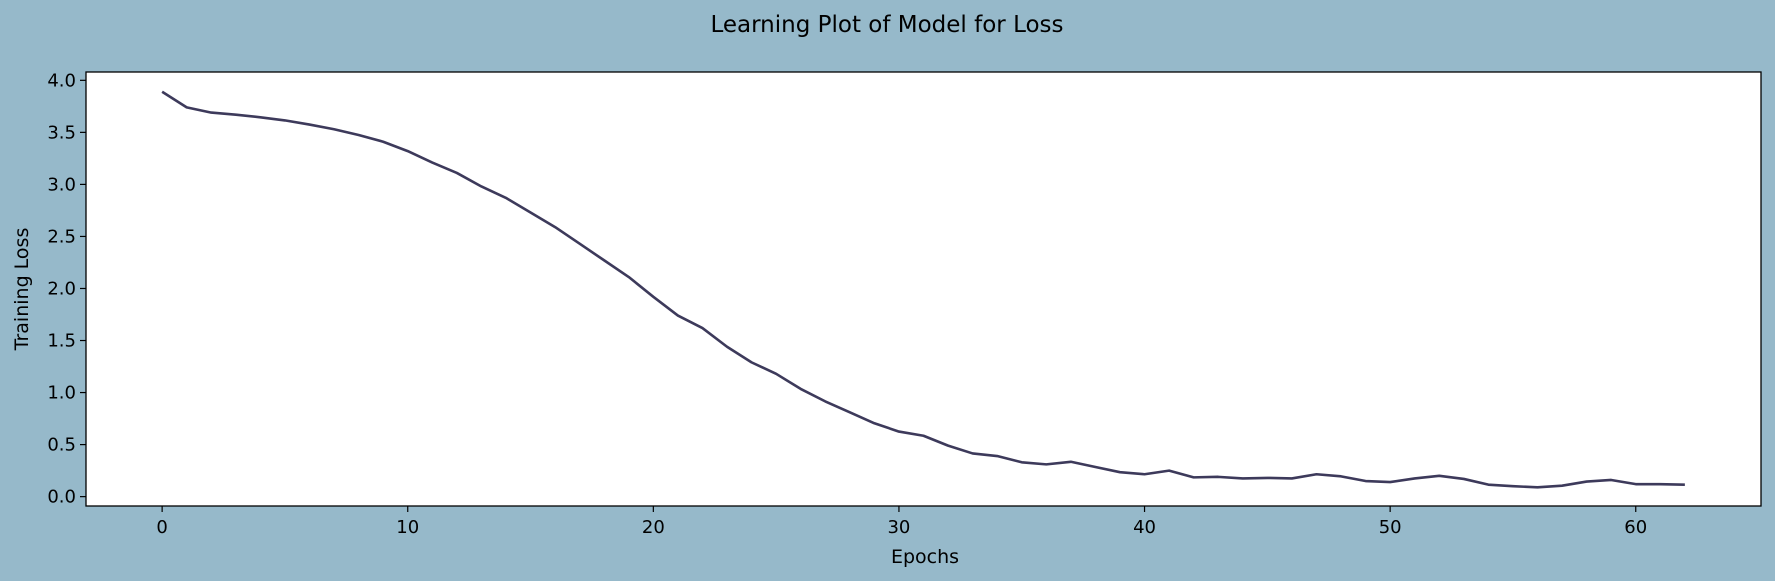  I want to click on chart-title: Learning Plot of Model for Loss, so click(886, 25).